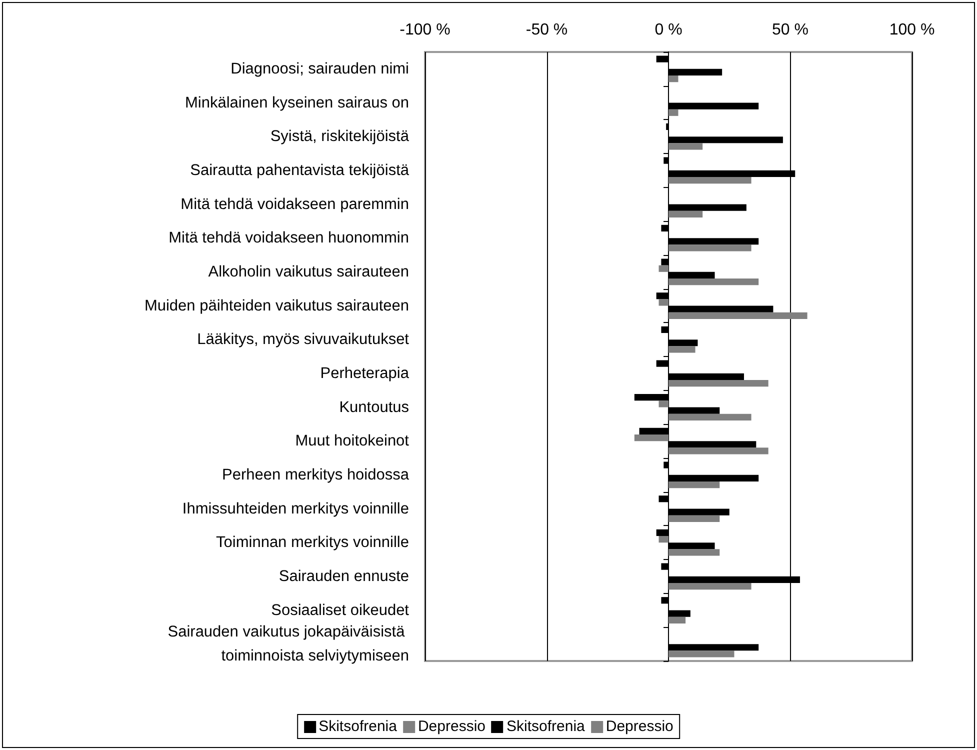  Describe the element at coordinates (374, 407) in the screenshot. I see `y-tick-label: Kuntoutus` at that location.